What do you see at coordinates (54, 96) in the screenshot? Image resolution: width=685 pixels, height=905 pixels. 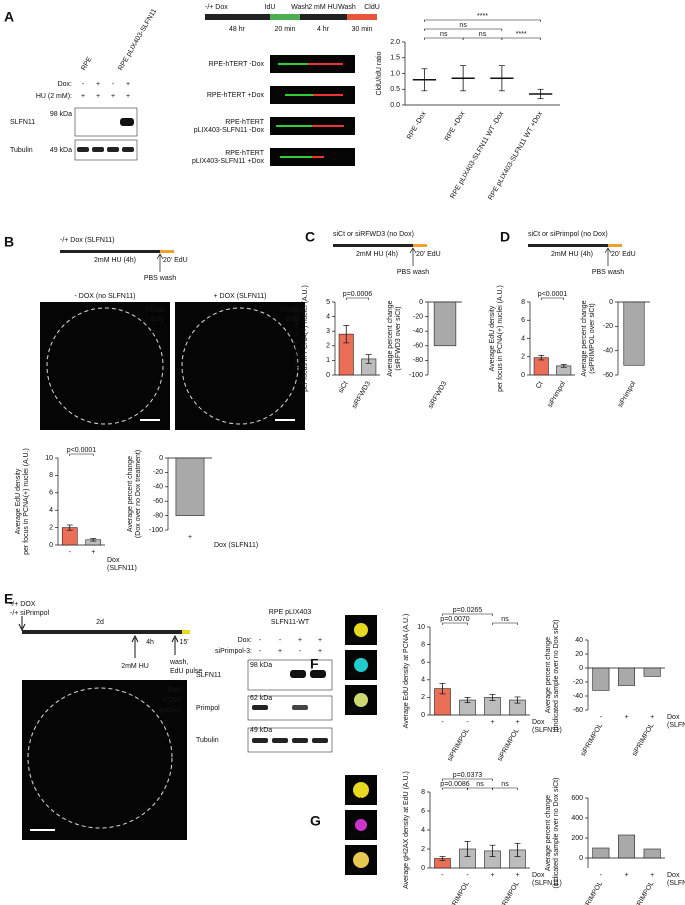 I see `row-label: HU (2 mM):` at bounding box center [54, 96].